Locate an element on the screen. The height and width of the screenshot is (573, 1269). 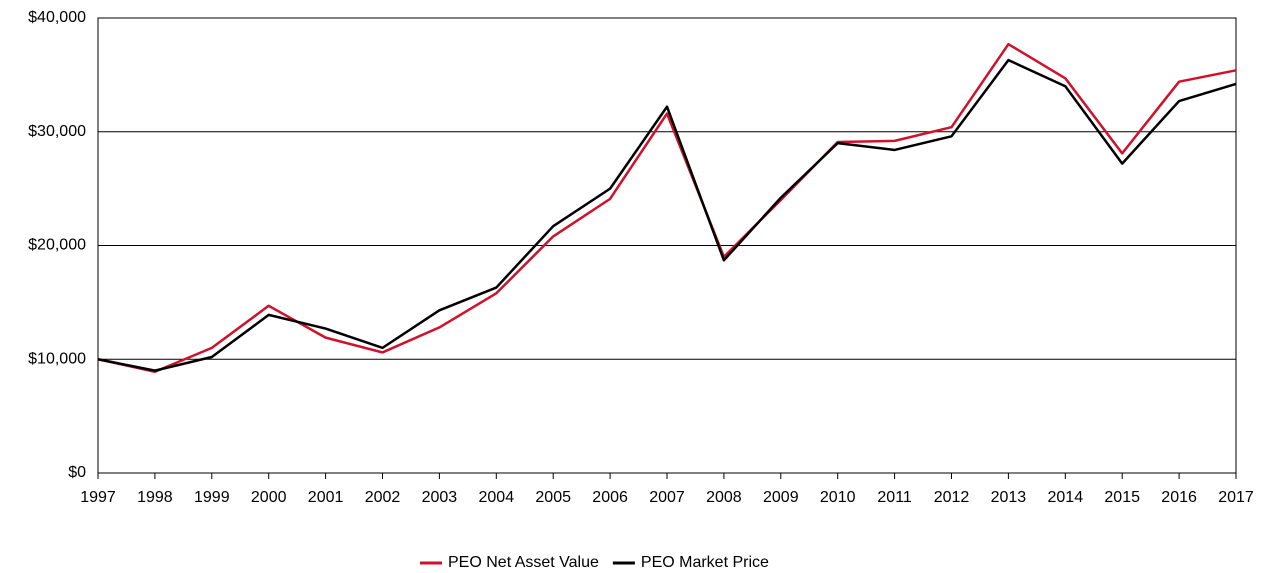
x-tick-label: 1998 is located at coordinates (155, 497).